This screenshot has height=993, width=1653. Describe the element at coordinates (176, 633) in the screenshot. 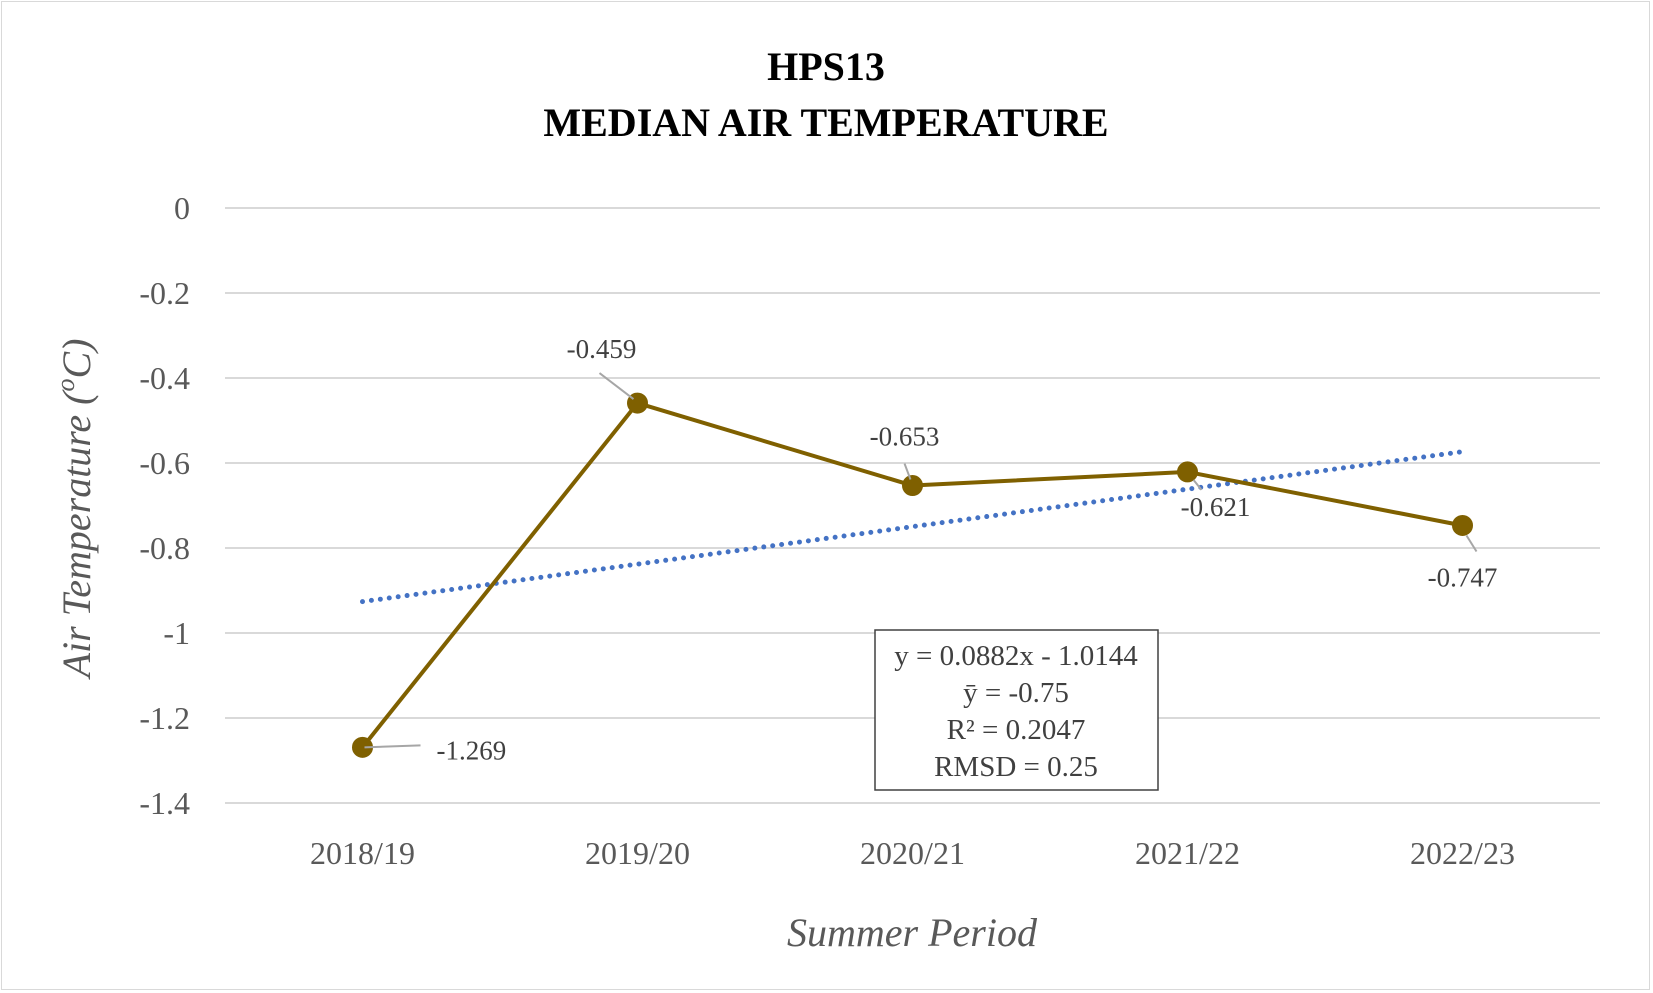

I see `y-tick-label: -1` at that location.